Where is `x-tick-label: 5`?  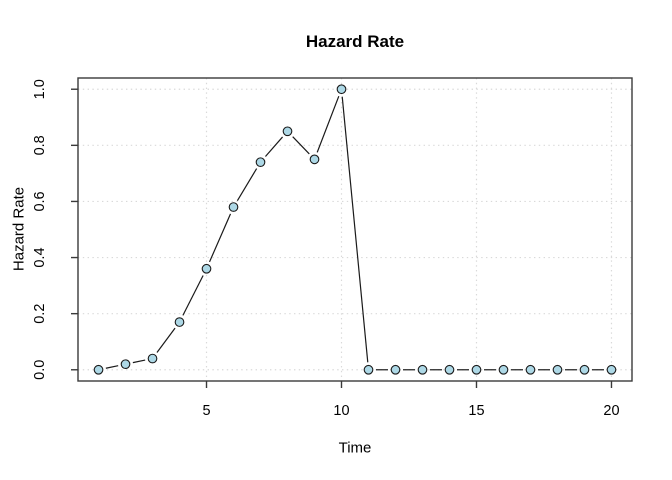 x-tick-label: 5 is located at coordinates (206, 411).